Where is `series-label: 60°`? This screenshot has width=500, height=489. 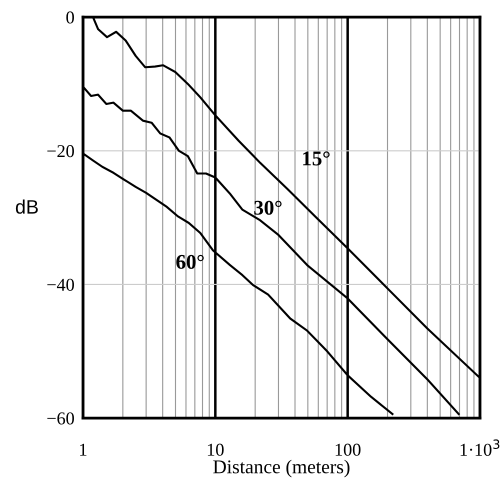 series-label: 60° is located at coordinates (190, 261).